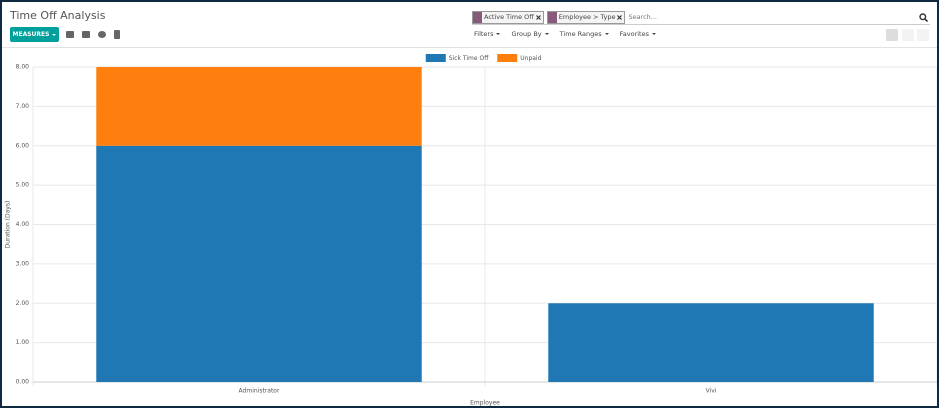 The width and height of the screenshot is (939, 408). I want to click on facet: Active Time Off, so click(508, 17).